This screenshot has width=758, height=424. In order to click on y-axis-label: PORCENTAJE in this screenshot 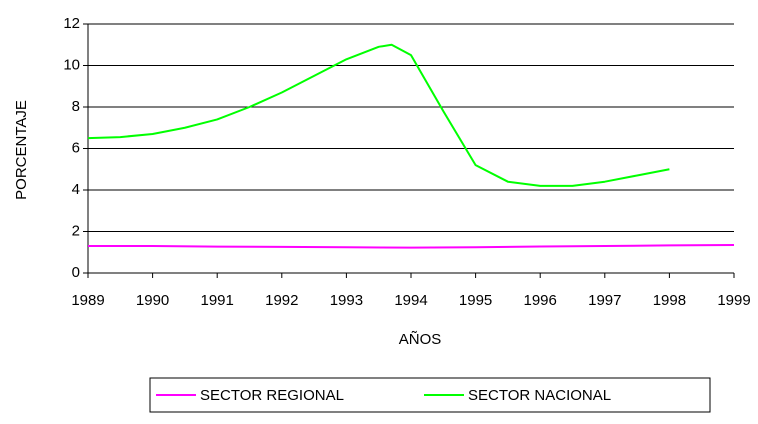, I will do `click(21, 150)`.